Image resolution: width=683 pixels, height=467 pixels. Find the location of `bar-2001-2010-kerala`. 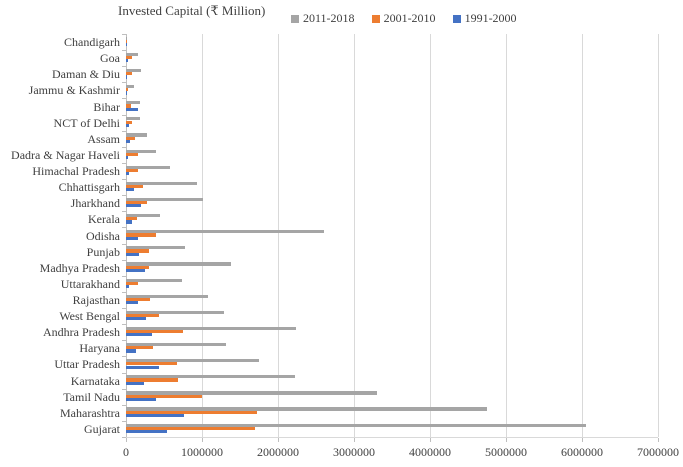

bar-2001-2010-kerala is located at coordinates (132, 219).